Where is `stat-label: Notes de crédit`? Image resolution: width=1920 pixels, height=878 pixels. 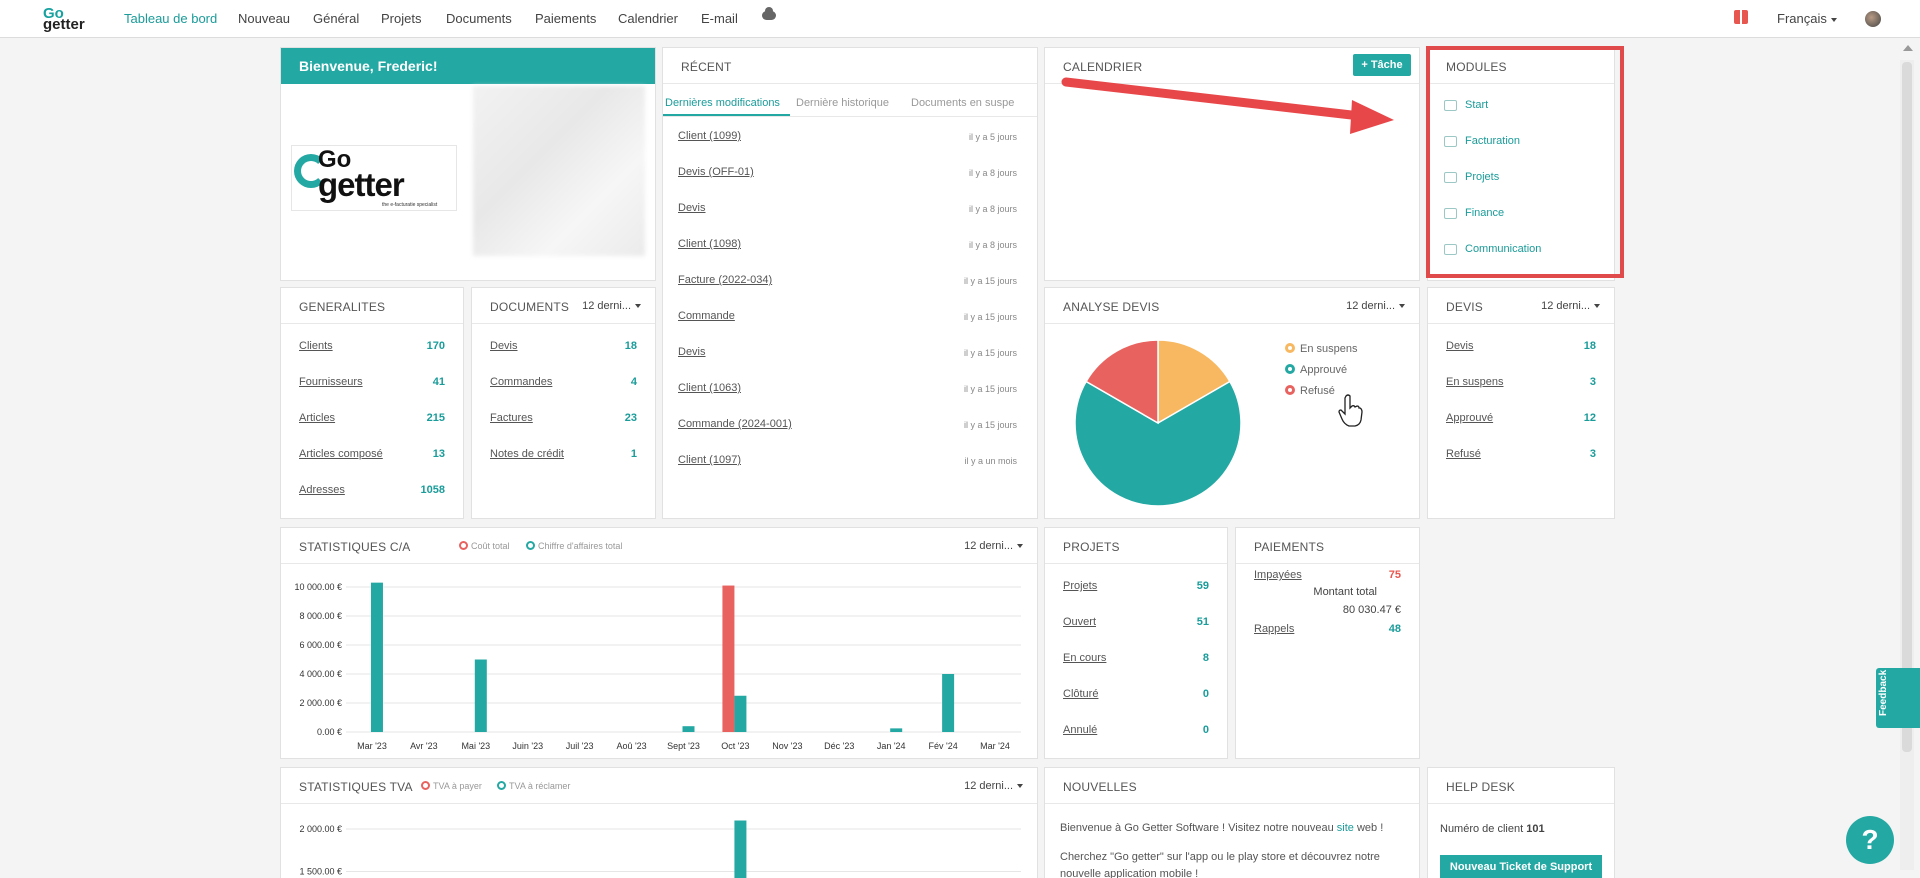
stat-label: Notes de crédit is located at coordinates (527, 454).